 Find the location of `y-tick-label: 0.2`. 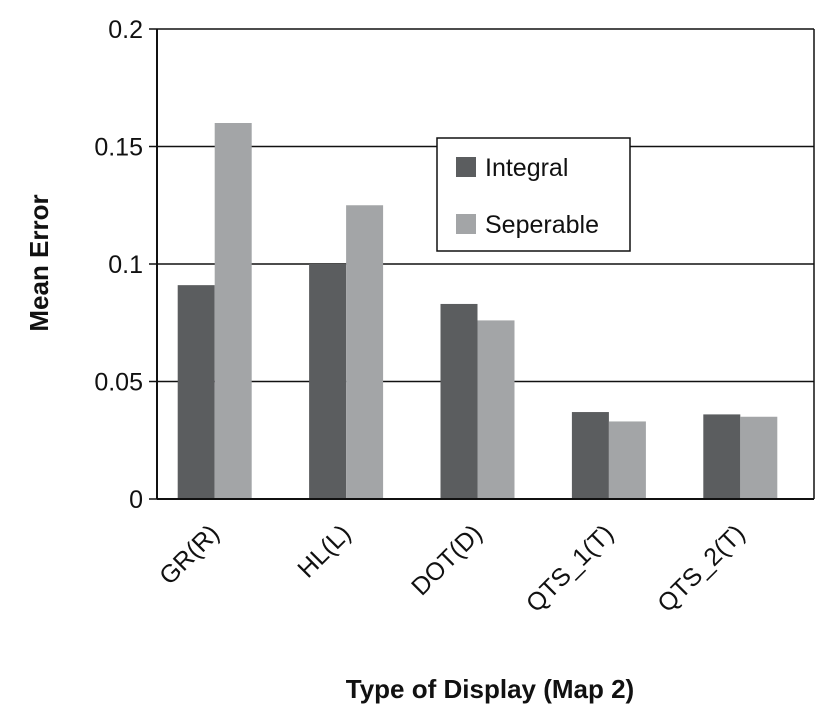

y-tick-label: 0.2 is located at coordinates (125, 30).